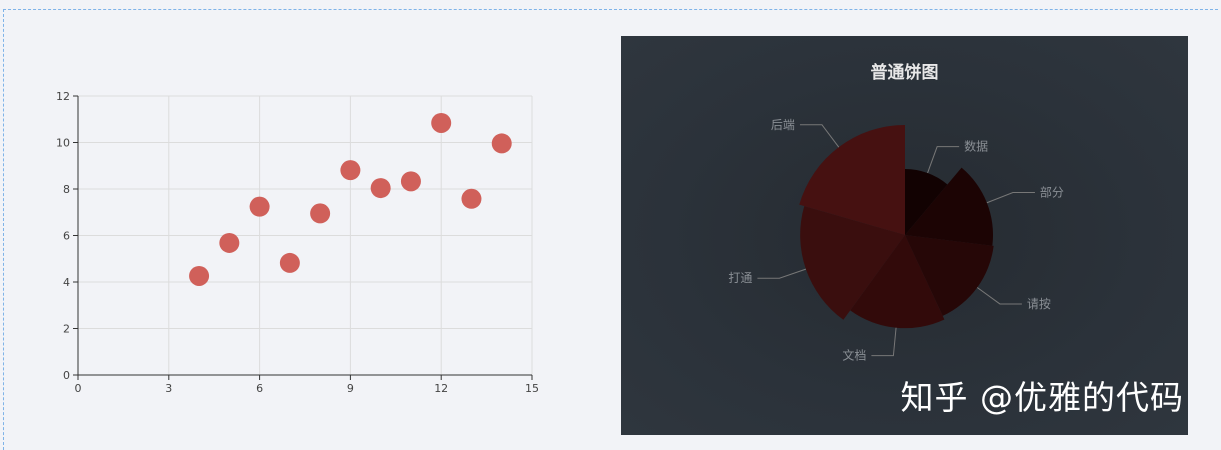  Describe the element at coordinates (1042, 397) in the screenshot. I see `watermark: 知乎 @优雅的代码` at that location.